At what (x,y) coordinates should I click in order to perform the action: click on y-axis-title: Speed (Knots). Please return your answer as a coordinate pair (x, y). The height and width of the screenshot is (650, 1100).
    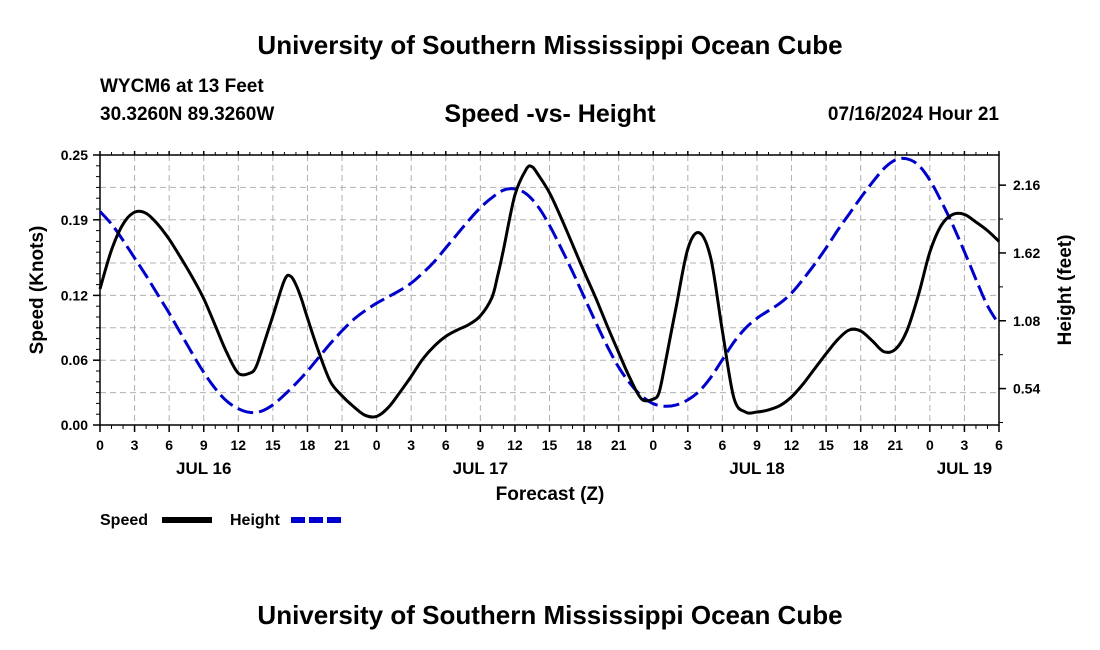
    Looking at the image, I should click on (37, 290).